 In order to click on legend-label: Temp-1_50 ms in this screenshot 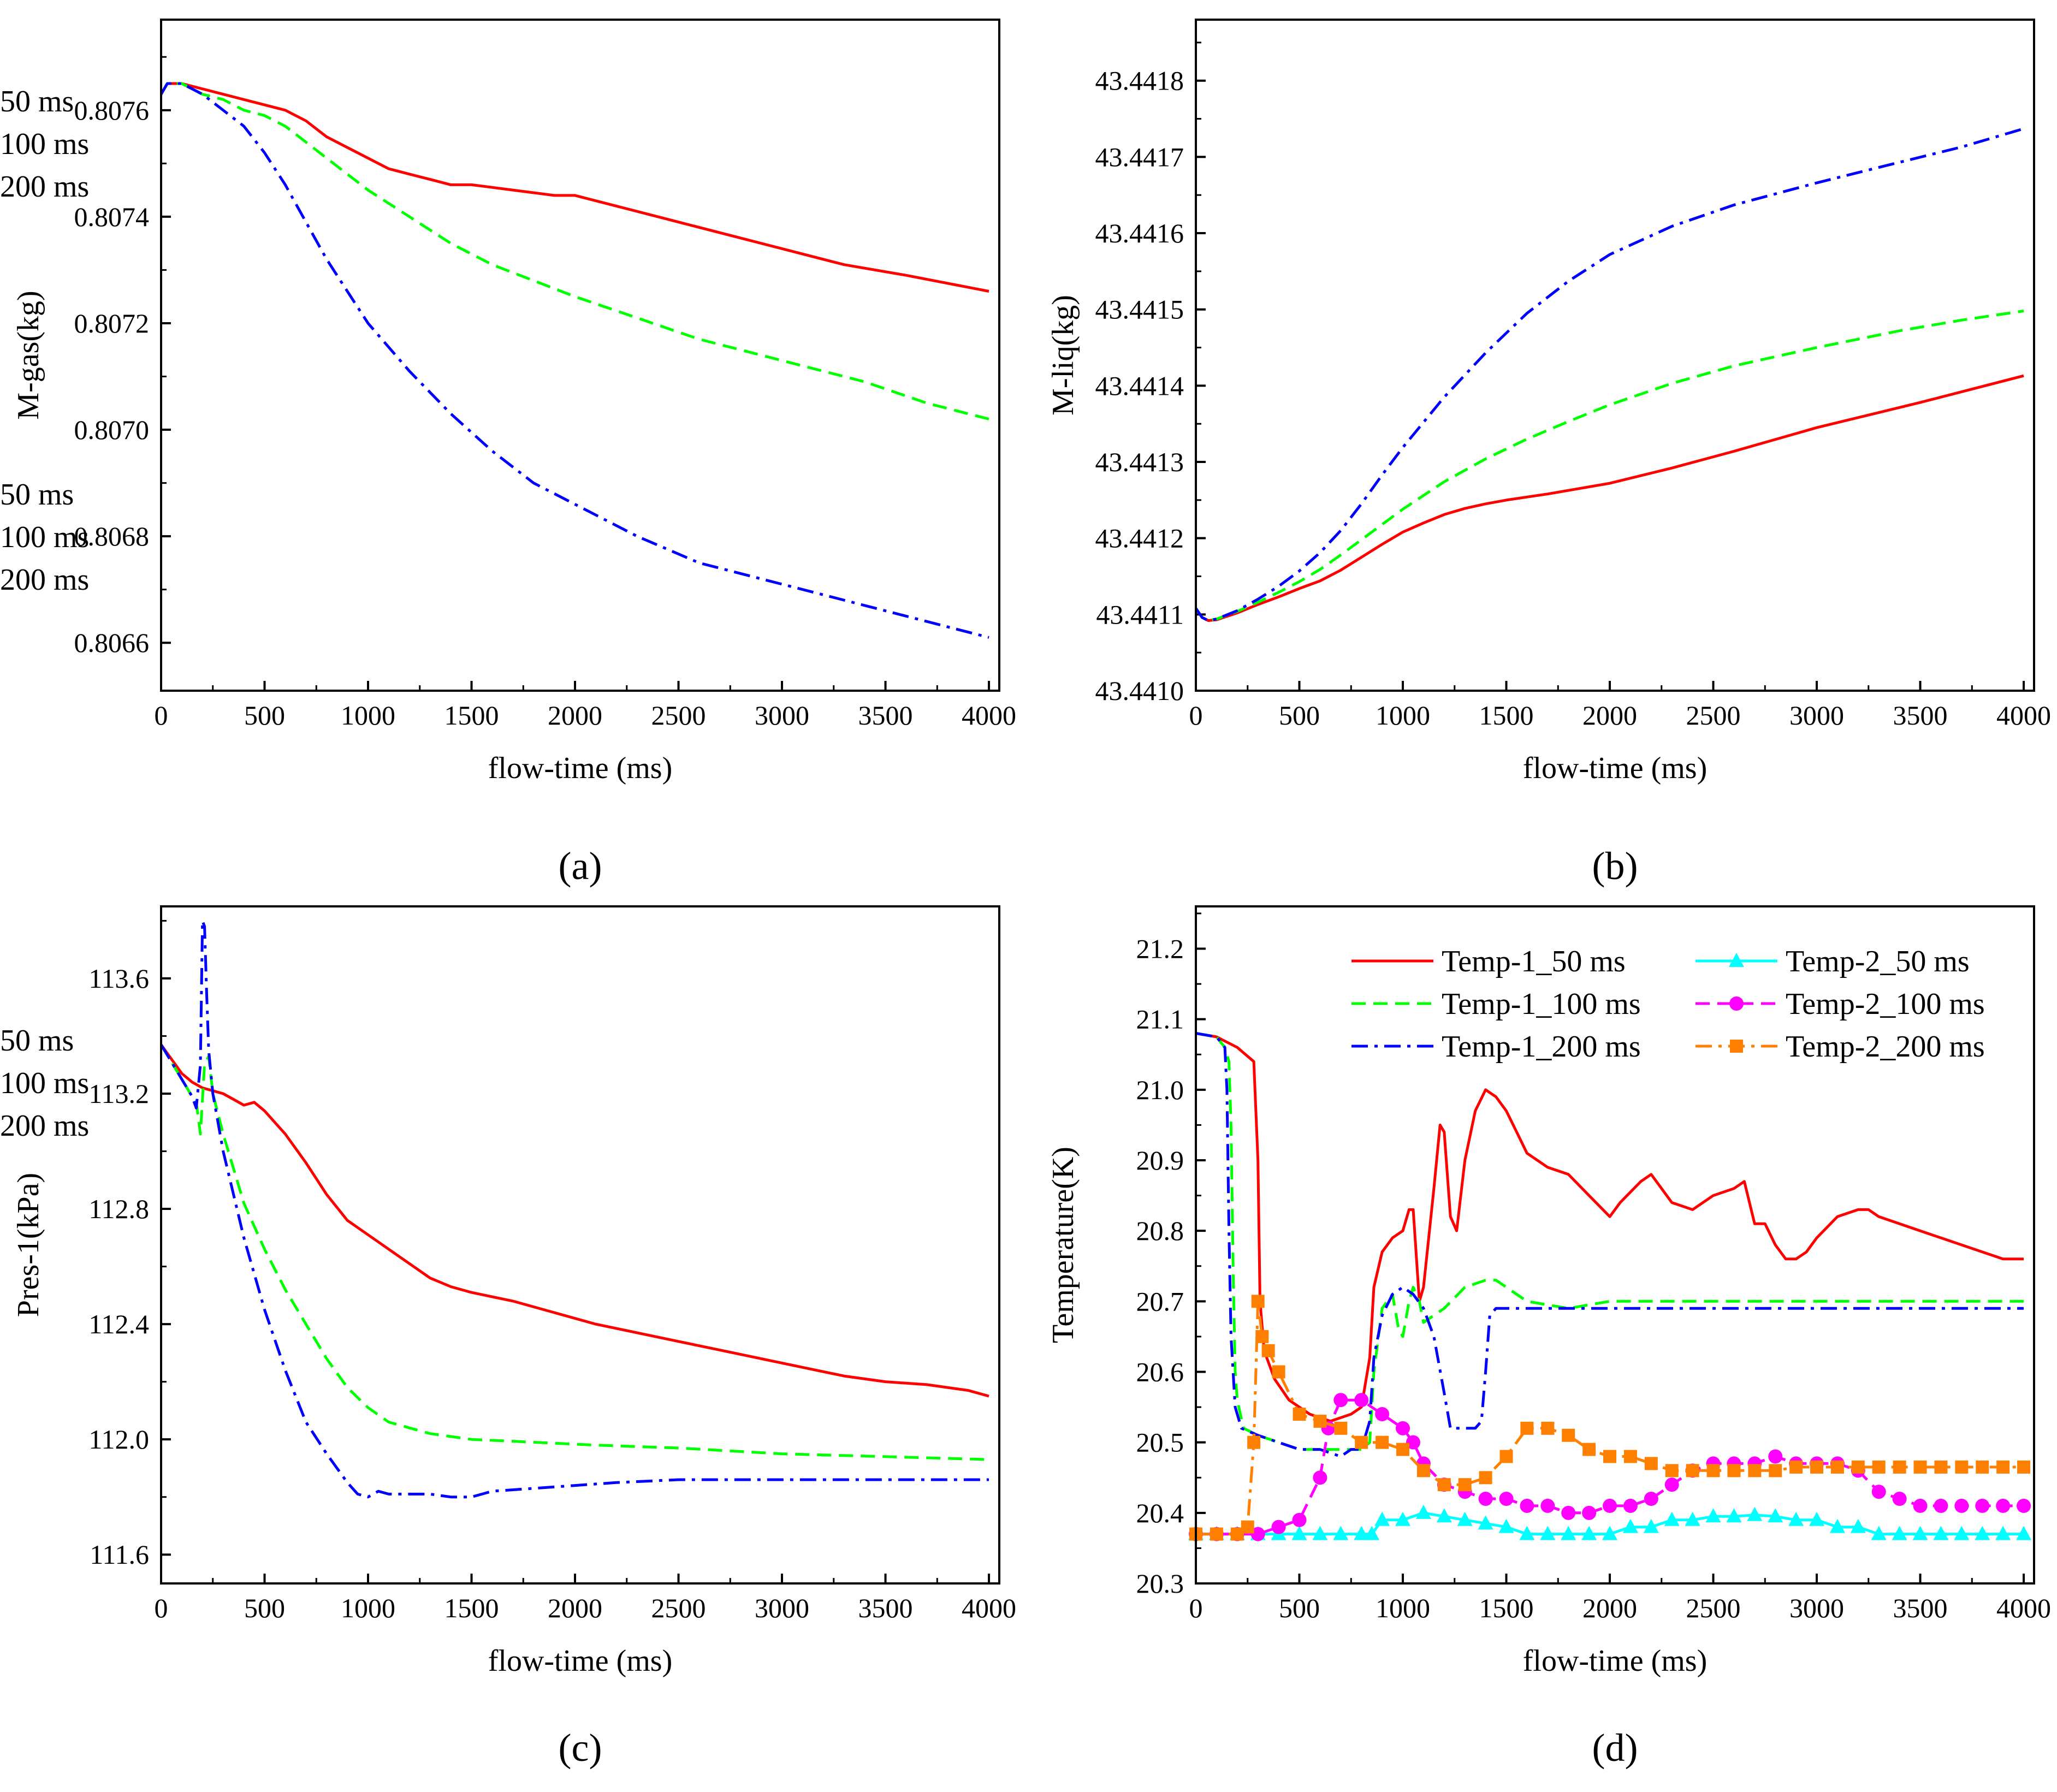, I will do `click(1534, 961)`.